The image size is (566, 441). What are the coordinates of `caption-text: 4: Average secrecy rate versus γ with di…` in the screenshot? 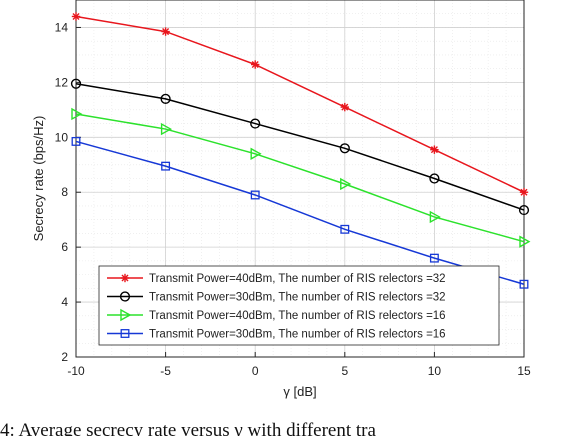 It's located at (188, 428).